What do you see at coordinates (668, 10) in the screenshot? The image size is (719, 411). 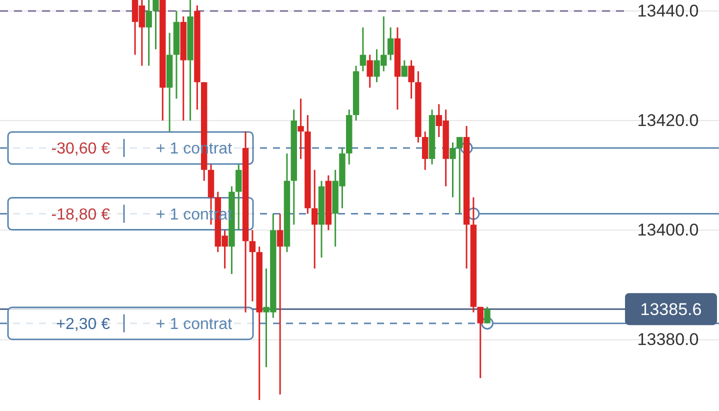 I see `y-tick-label: 13440.0` at bounding box center [668, 10].